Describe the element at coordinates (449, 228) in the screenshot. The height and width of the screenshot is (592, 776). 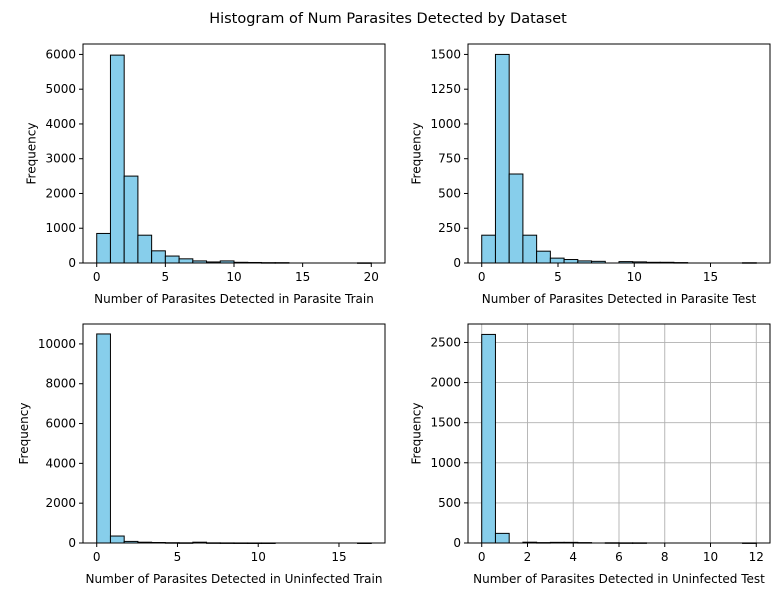
I see `y-tick-label: 250` at that location.